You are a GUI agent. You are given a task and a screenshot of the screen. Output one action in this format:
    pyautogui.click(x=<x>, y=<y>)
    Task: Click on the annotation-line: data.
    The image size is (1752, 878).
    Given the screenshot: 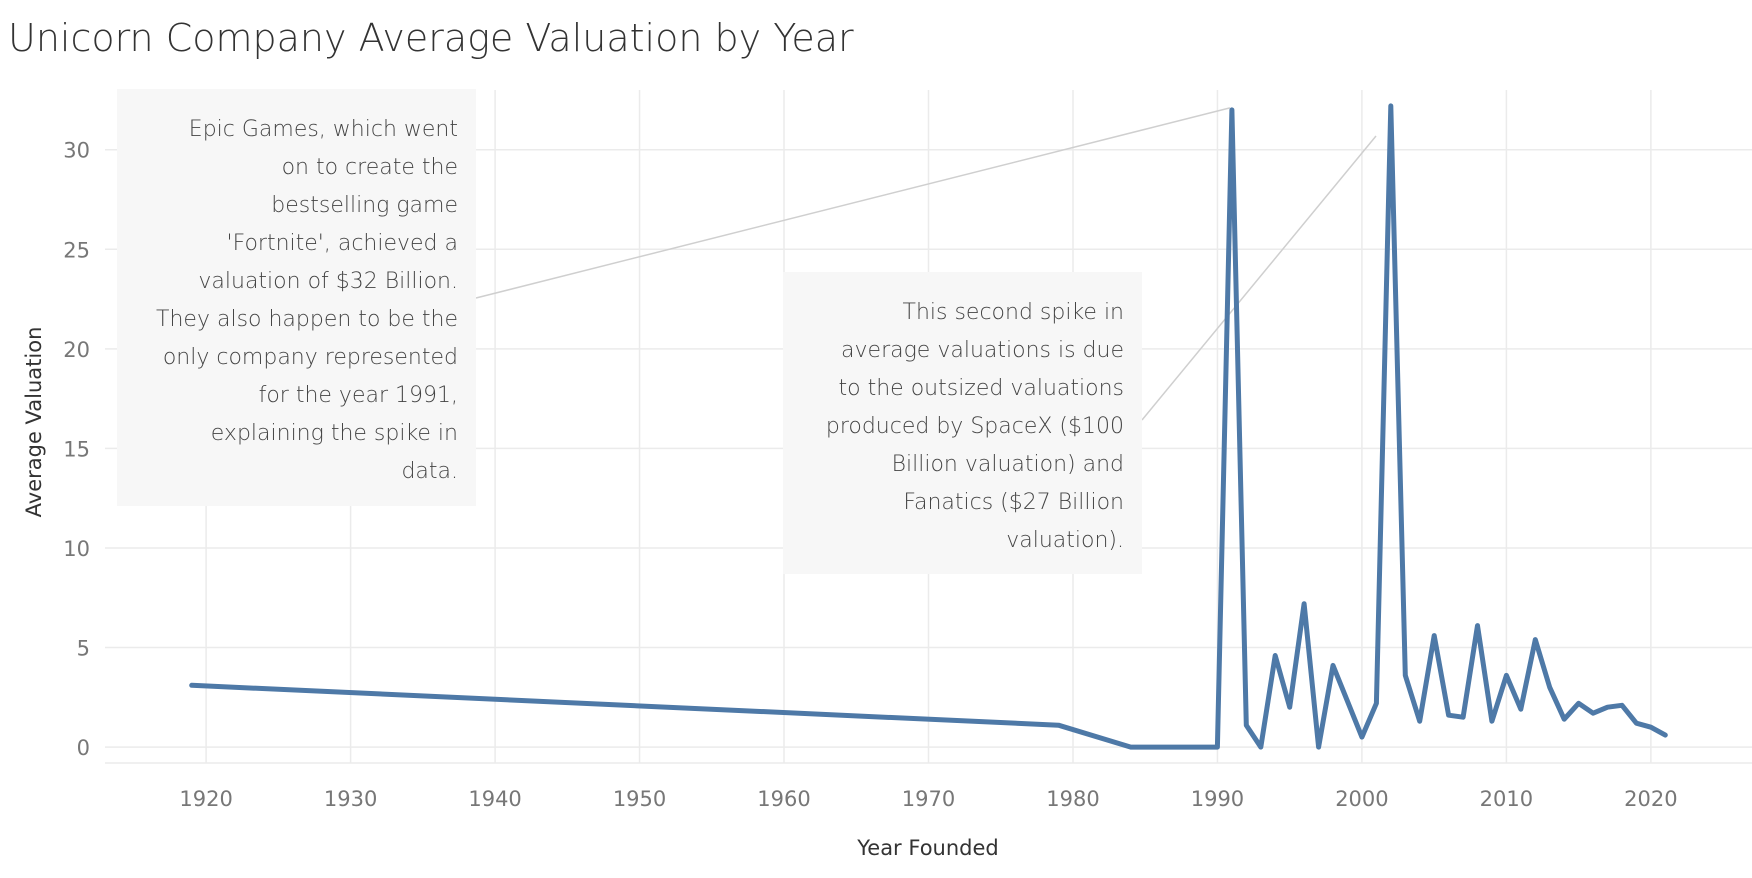 What is the action you would take?
    pyautogui.click(x=429, y=471)
    